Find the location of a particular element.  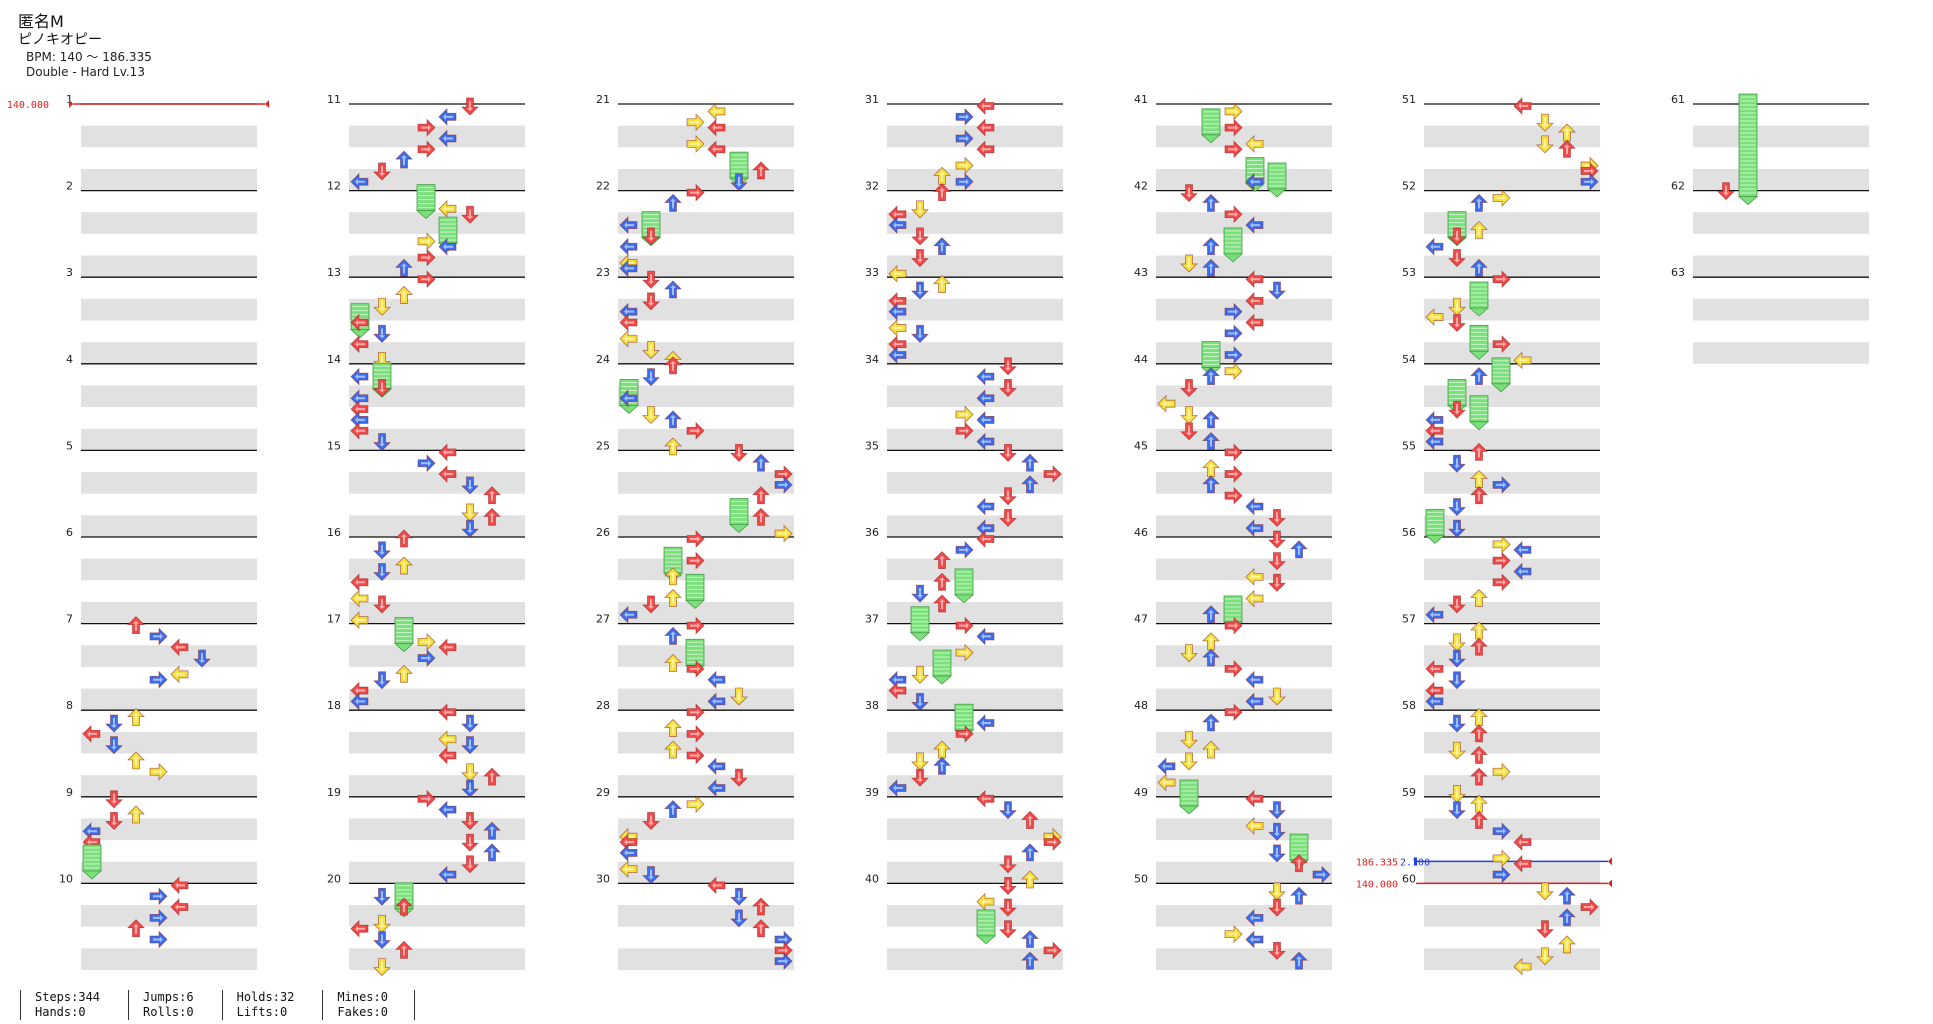

measure-number: 45 is located at coordinates (1141, 445).